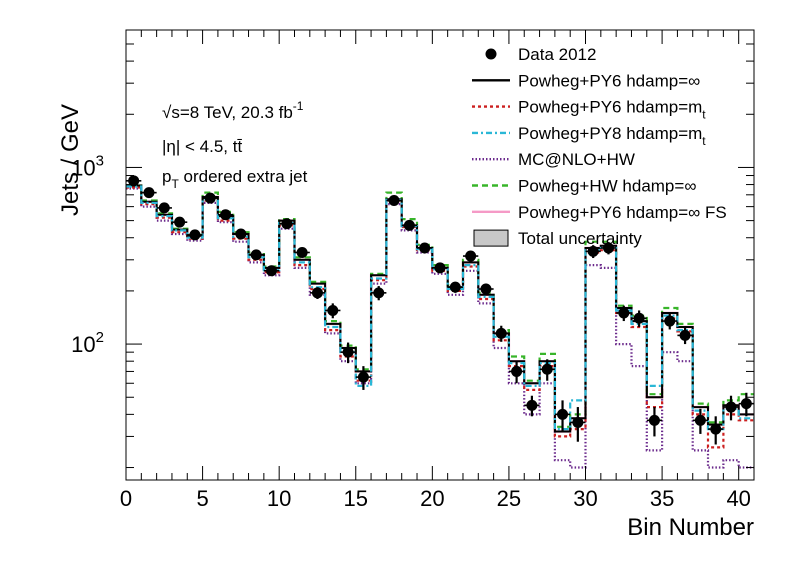 Image resolution: width=796 pixels, height=577 pixels. What do you see at coordinates (612, 136) in the screenshot?
I see `legend-label: Powheg+PY8 hdamp=mt` at bounding box center [612, 136].